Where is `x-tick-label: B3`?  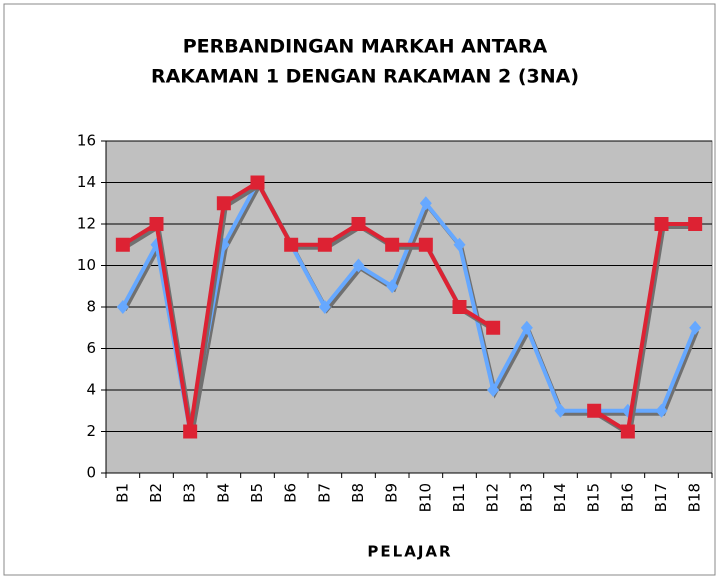
x-tick-label: B3 is located at coordinates (190, 493).